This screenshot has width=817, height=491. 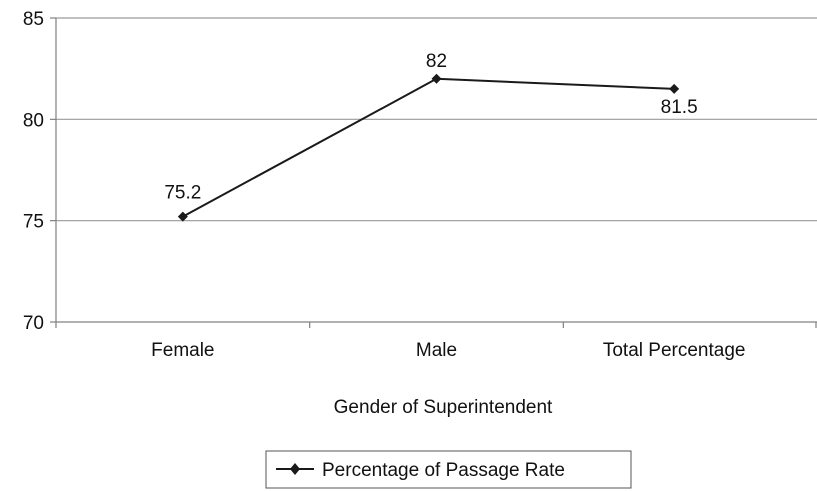 What do you see at coordinates (674, 88) in the screenshot?
I see `data-point-total-percentage` at bounding box center [674, 88].